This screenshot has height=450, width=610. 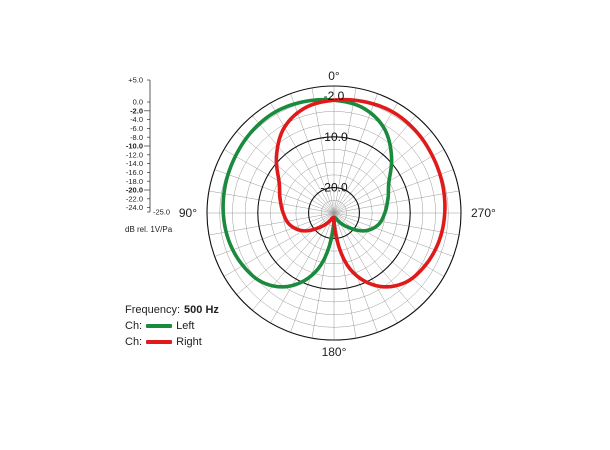 What do you see at coordinates (161, 212) in the screenshot?
I see `scale-tick-label: -25.0` at bounding box center [161, 212].